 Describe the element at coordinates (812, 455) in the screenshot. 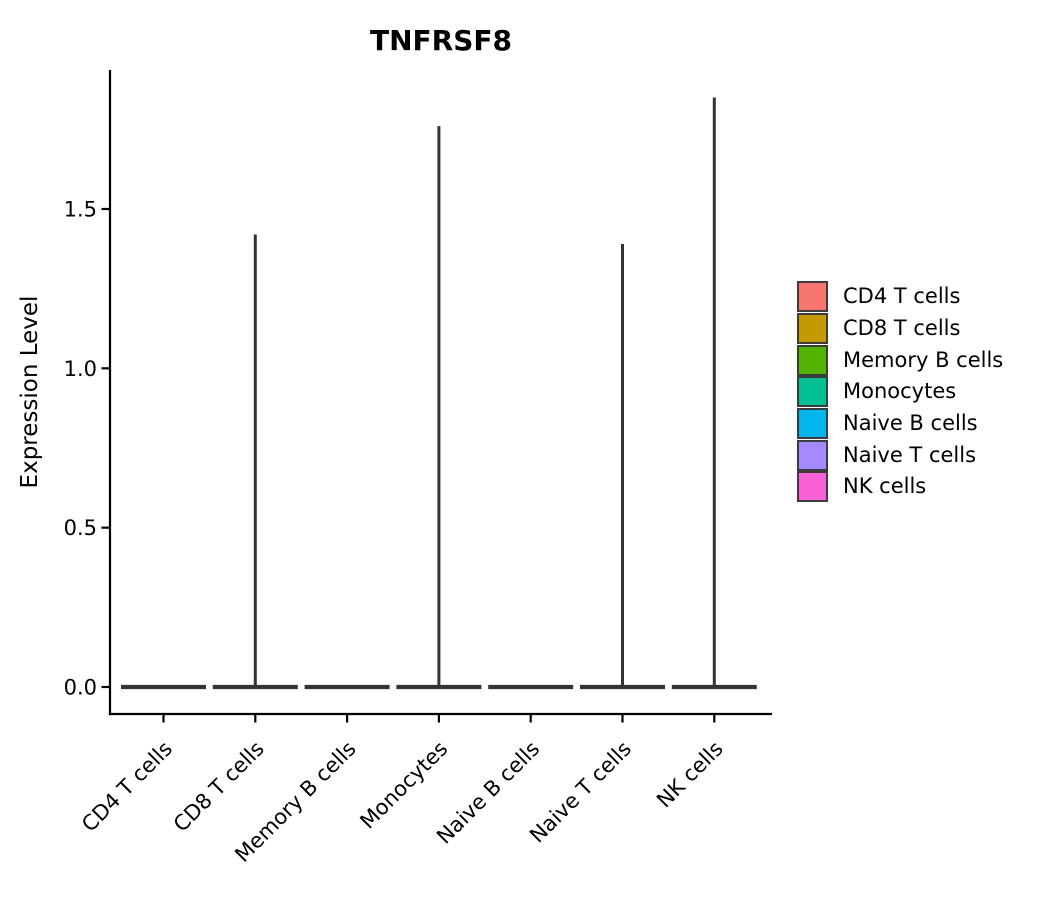

I see `legend-swatch-naive-t-cells` at that location.